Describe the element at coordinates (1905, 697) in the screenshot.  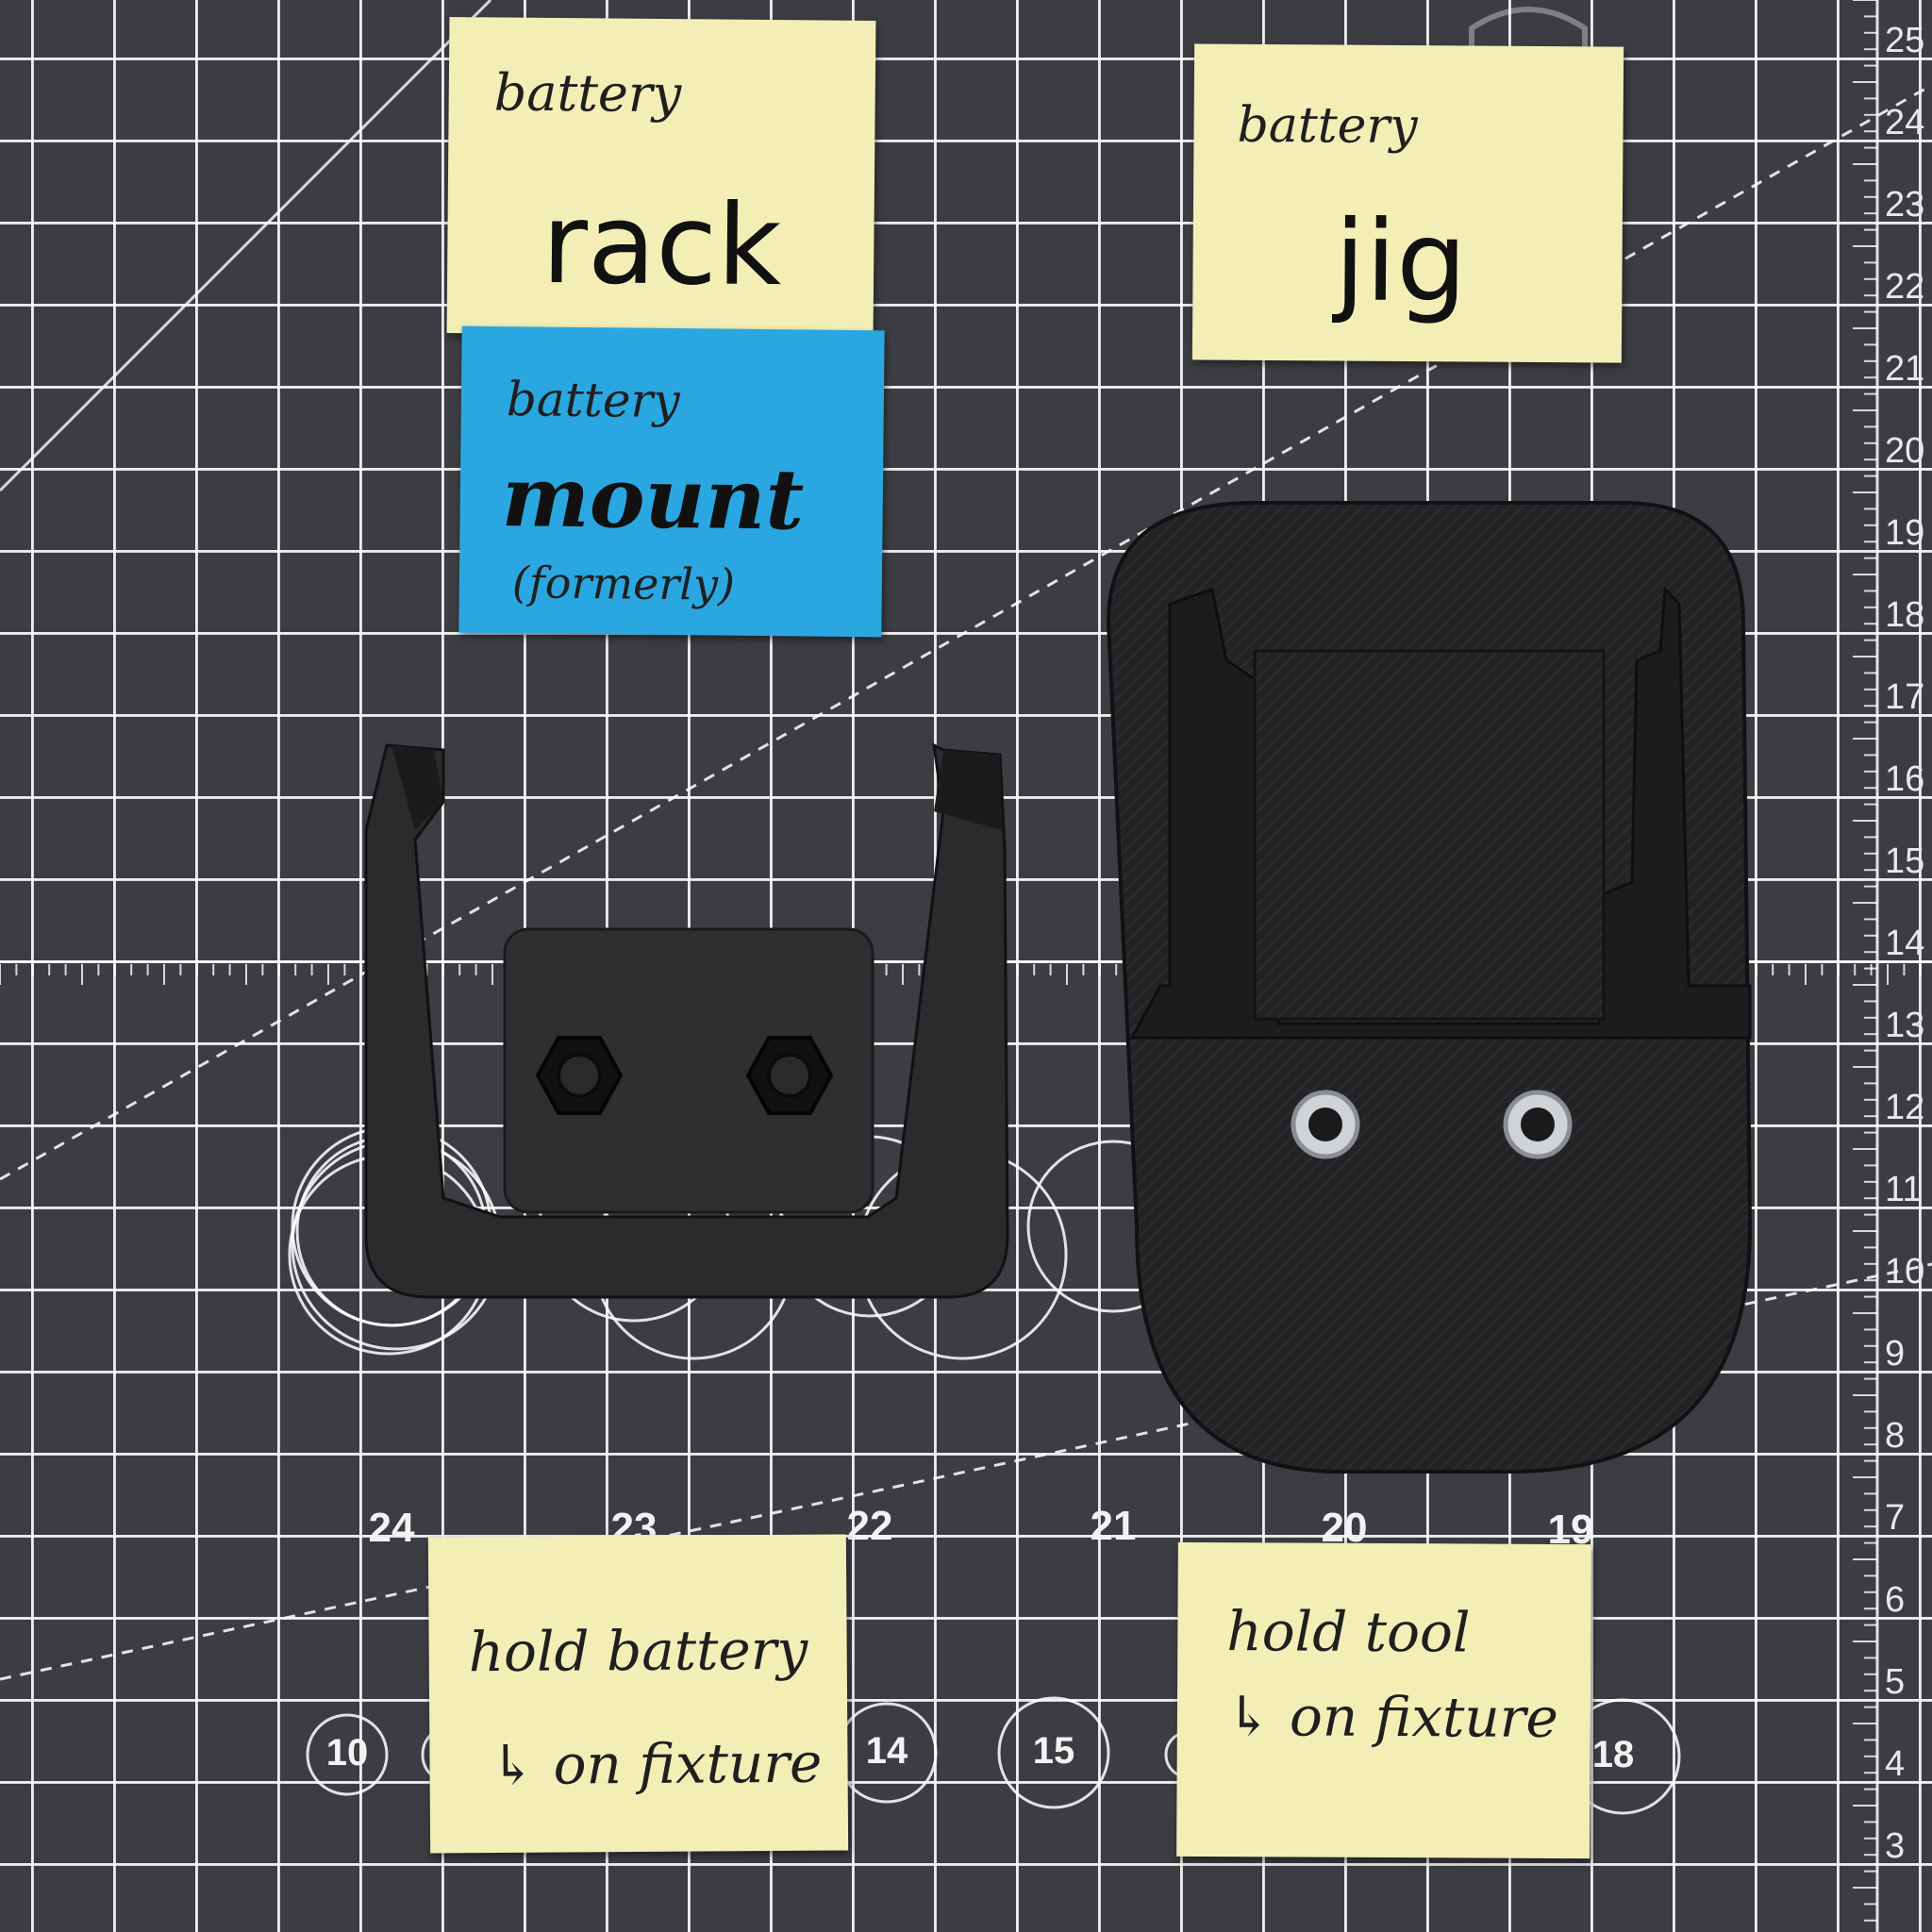
I see `ruler-number: 17` at that location.